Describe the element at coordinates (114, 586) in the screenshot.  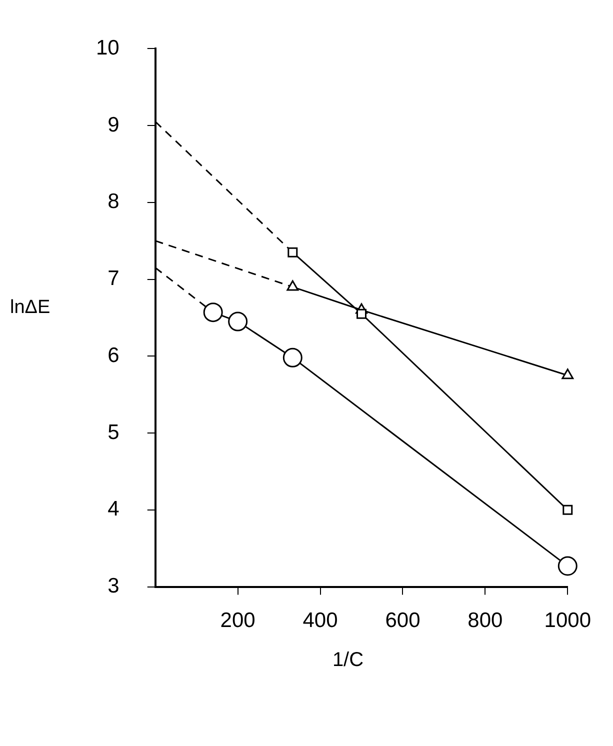
I see `y-tick-label: 3` at that location.